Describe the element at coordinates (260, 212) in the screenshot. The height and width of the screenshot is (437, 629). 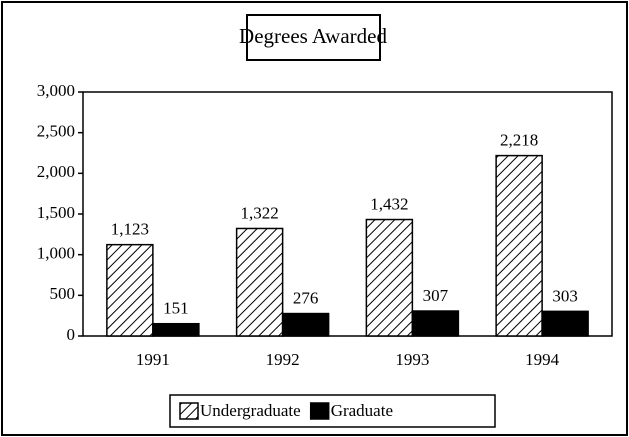
I see `data-label: 1,322` at that location.